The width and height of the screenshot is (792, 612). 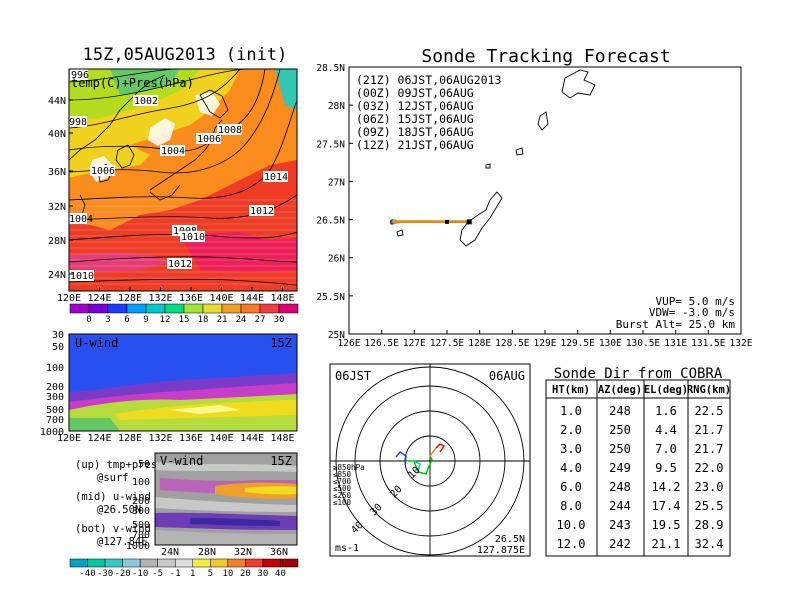 What do you see at coordinates (501, 550) in the screenshot?
I see `polar-location-lon: 127.875E` at bounding box center [501, 550].